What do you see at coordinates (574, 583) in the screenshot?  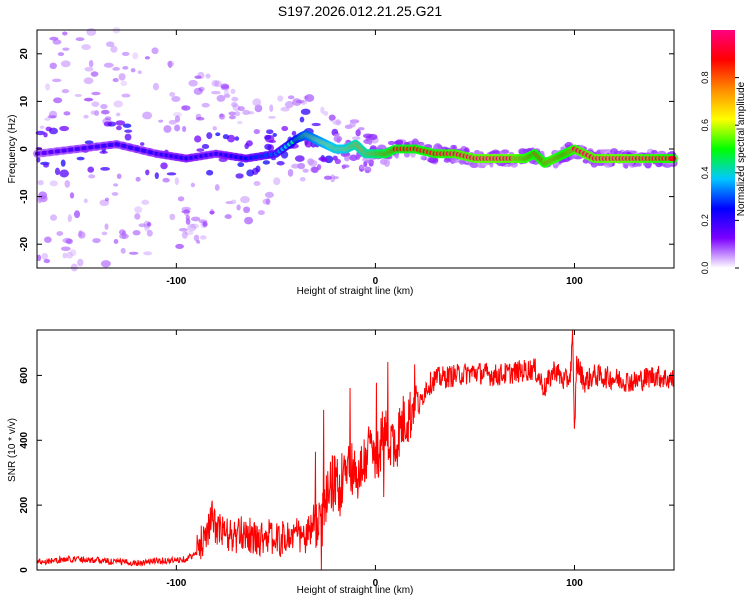 I see `x-tick-label: 100` at bounding box center [574, 583].